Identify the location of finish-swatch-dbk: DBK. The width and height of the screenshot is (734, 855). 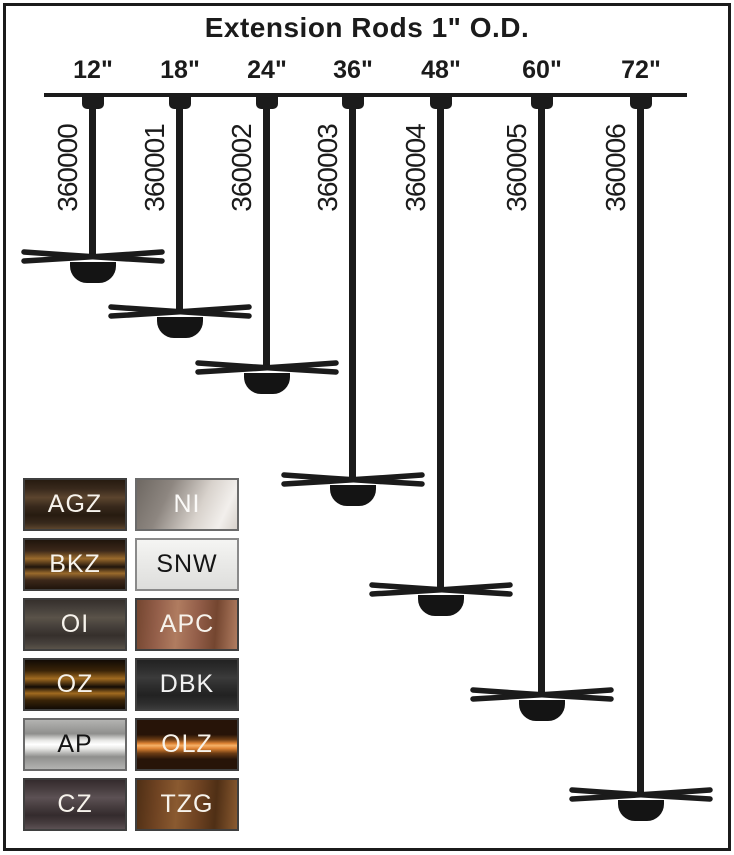
(187, 684).